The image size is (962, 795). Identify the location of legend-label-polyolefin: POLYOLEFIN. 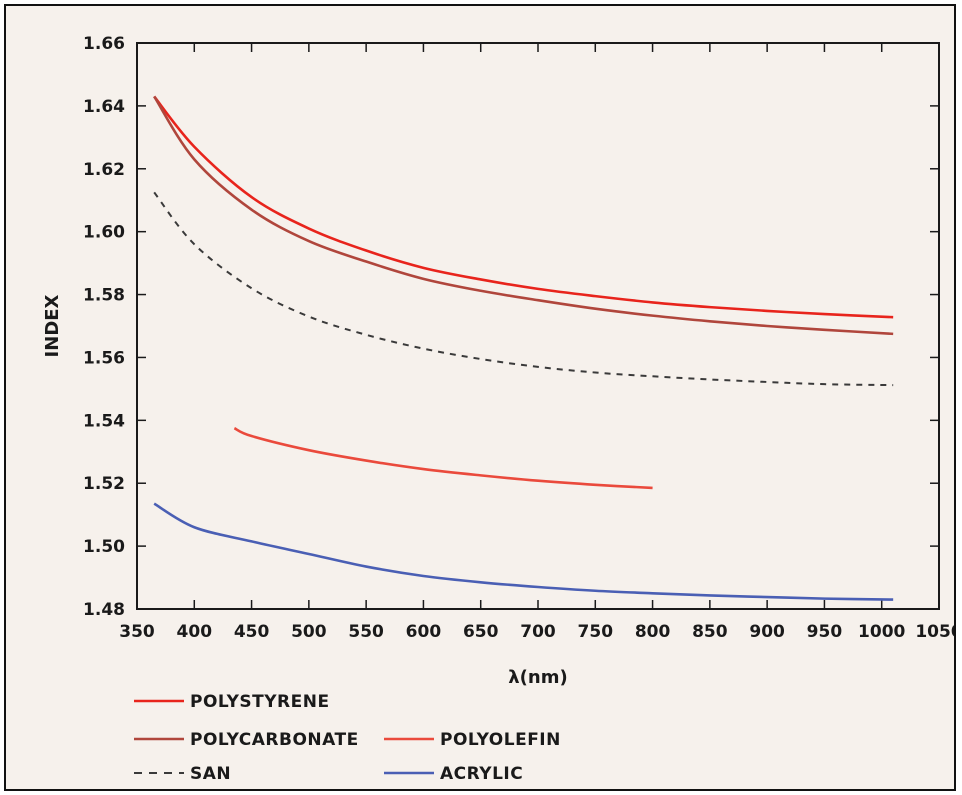
(500, 740).